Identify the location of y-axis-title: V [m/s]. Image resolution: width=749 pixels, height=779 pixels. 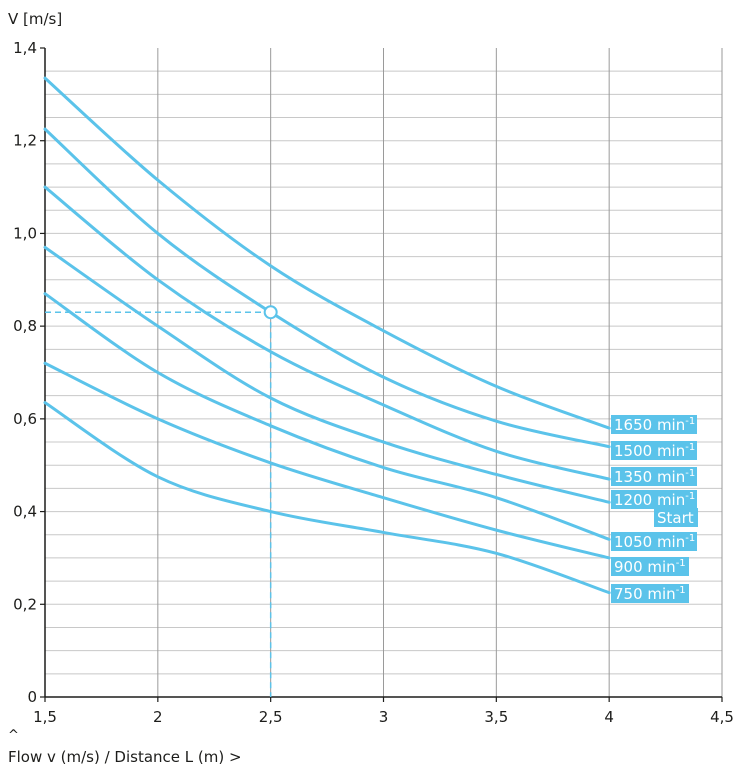
(35, 19).